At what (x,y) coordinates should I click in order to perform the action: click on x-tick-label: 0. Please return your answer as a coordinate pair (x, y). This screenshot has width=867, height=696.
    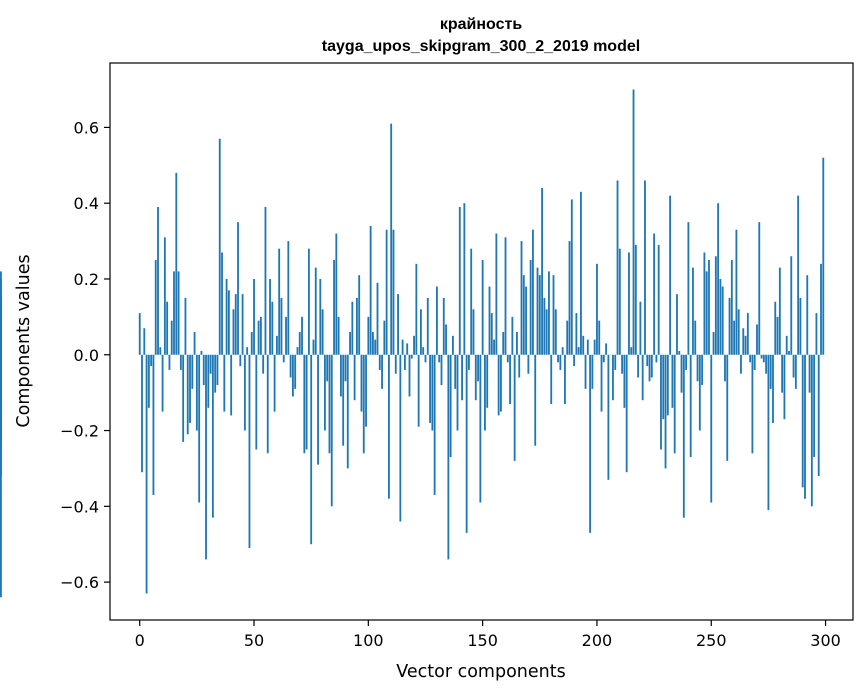
    Looking at the image, I should click on (140, 640).